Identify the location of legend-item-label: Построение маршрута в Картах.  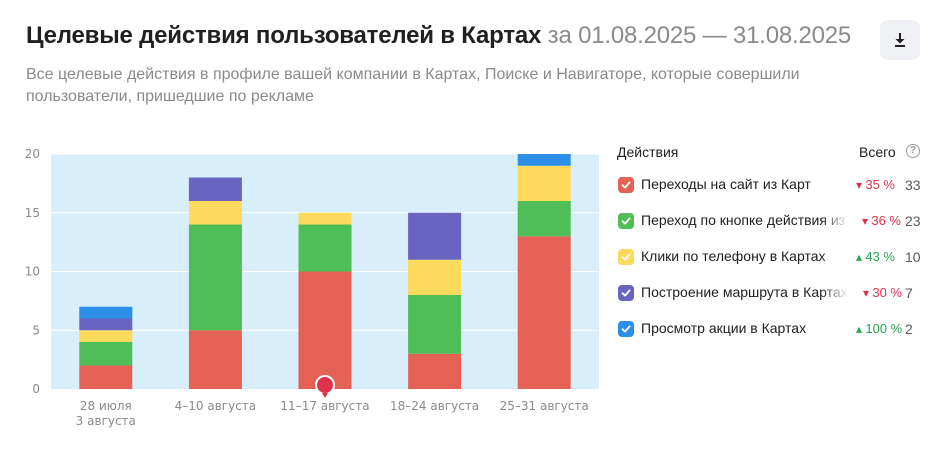
(745, 292).